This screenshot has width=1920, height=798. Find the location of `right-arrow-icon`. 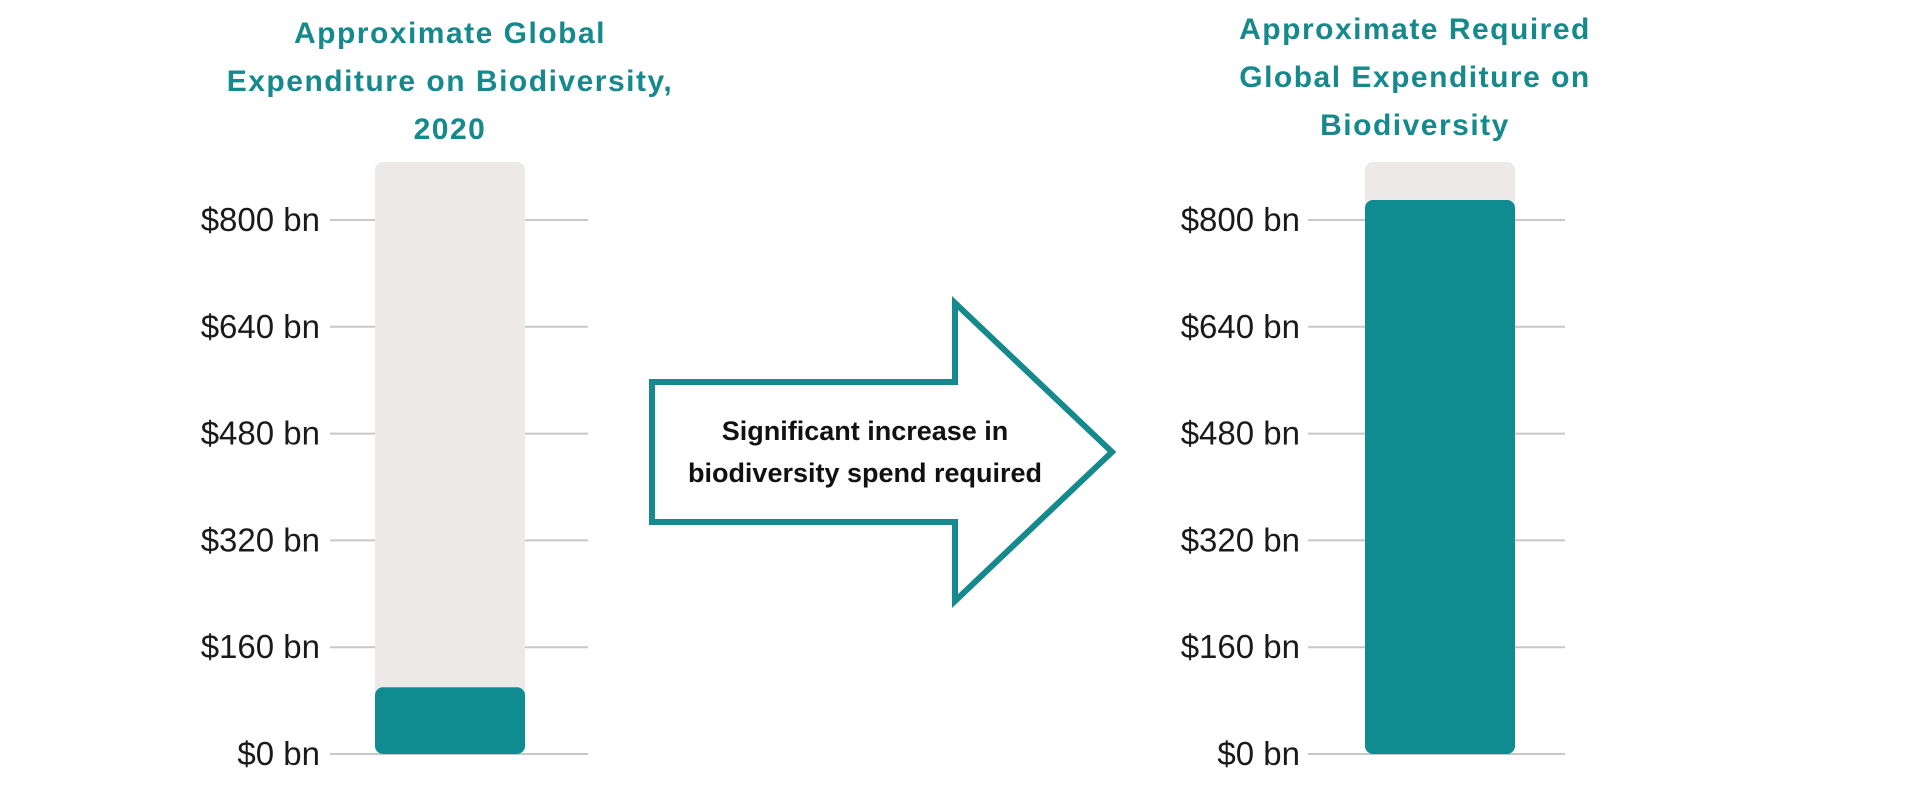

right-arrow-icon is located at coordinates (883, 452).